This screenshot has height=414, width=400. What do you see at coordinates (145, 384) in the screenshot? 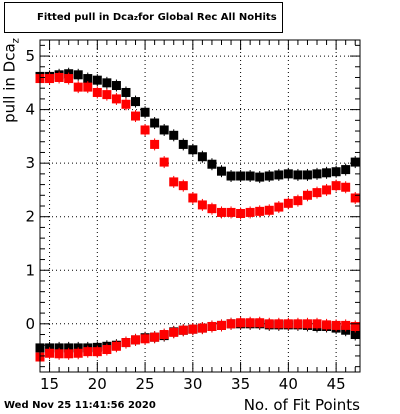
I see `x-tick-label: 25` at bounding box center [145, 384].